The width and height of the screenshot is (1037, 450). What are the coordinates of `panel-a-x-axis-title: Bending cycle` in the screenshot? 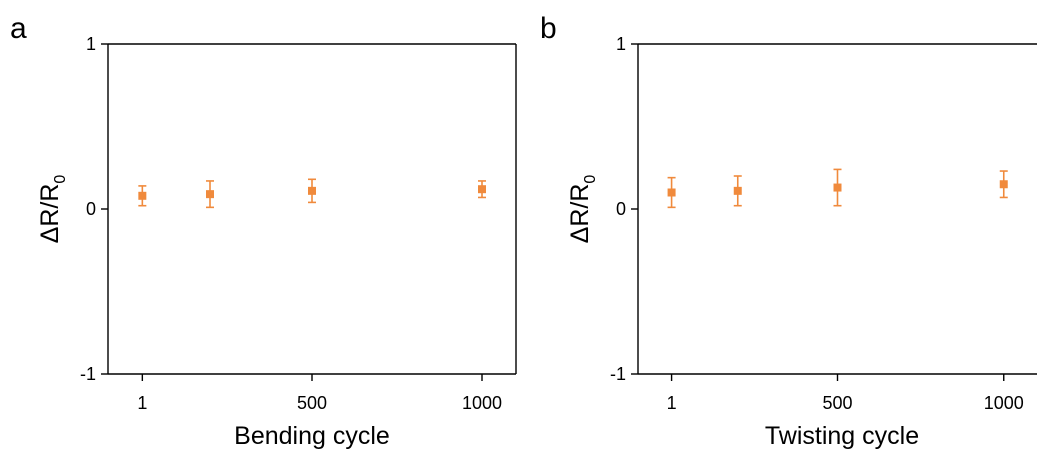 It's located at (312, 436).